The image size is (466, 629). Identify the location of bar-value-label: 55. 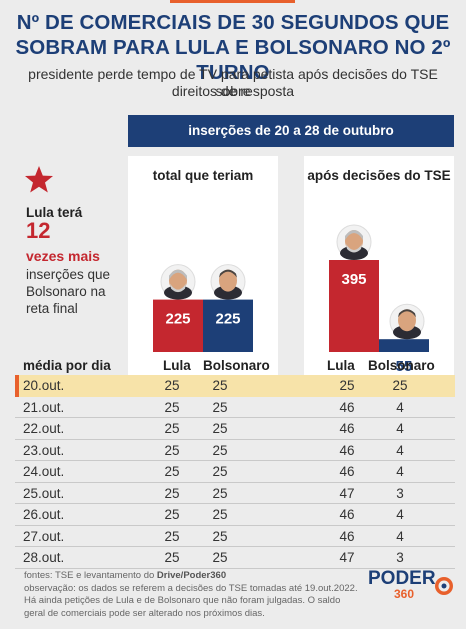
(404, 366).